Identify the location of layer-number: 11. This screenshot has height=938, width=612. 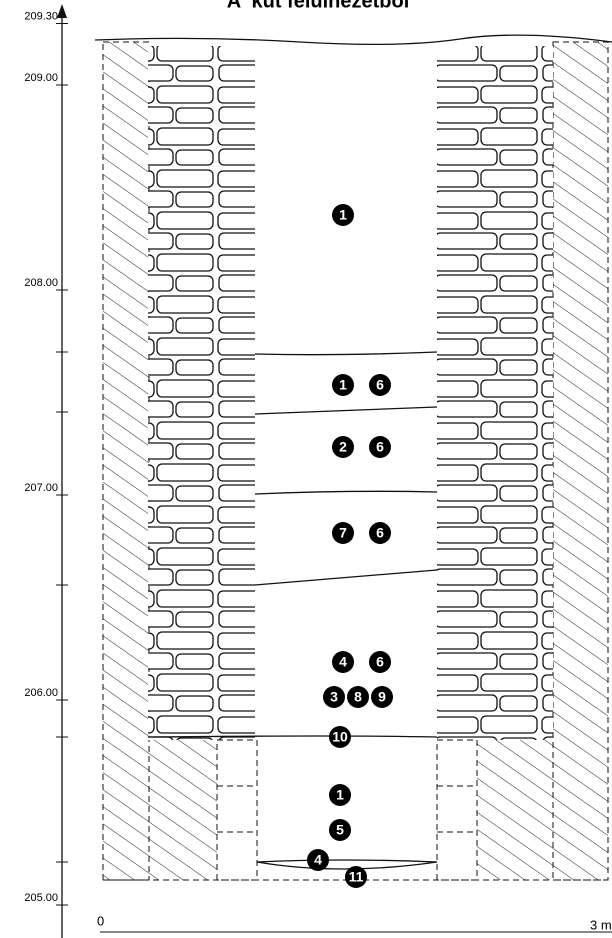
(356, 877).